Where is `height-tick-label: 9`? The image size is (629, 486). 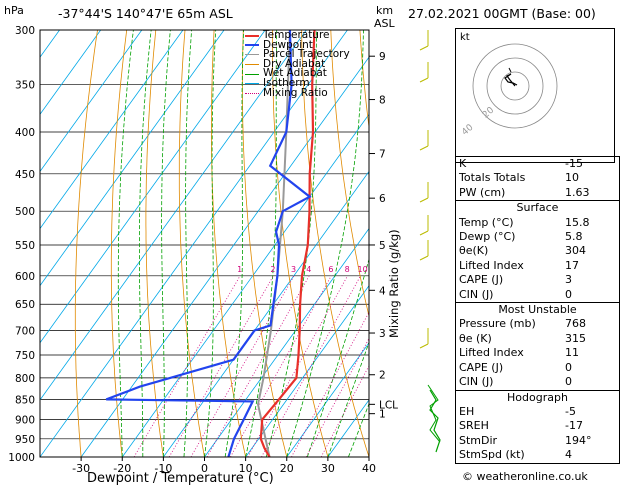 height-tick-label: 9 is located at coordinates (382, 57).